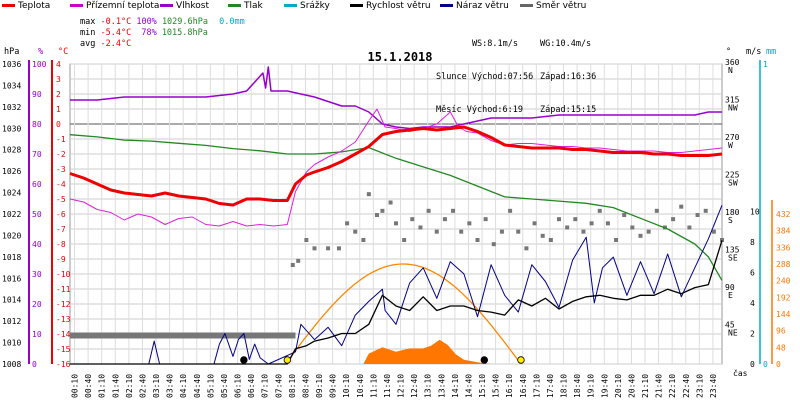 The height and width of the screenshot is (400, 800). I want to click on legend-item: Směr větru, so click(553, 6).